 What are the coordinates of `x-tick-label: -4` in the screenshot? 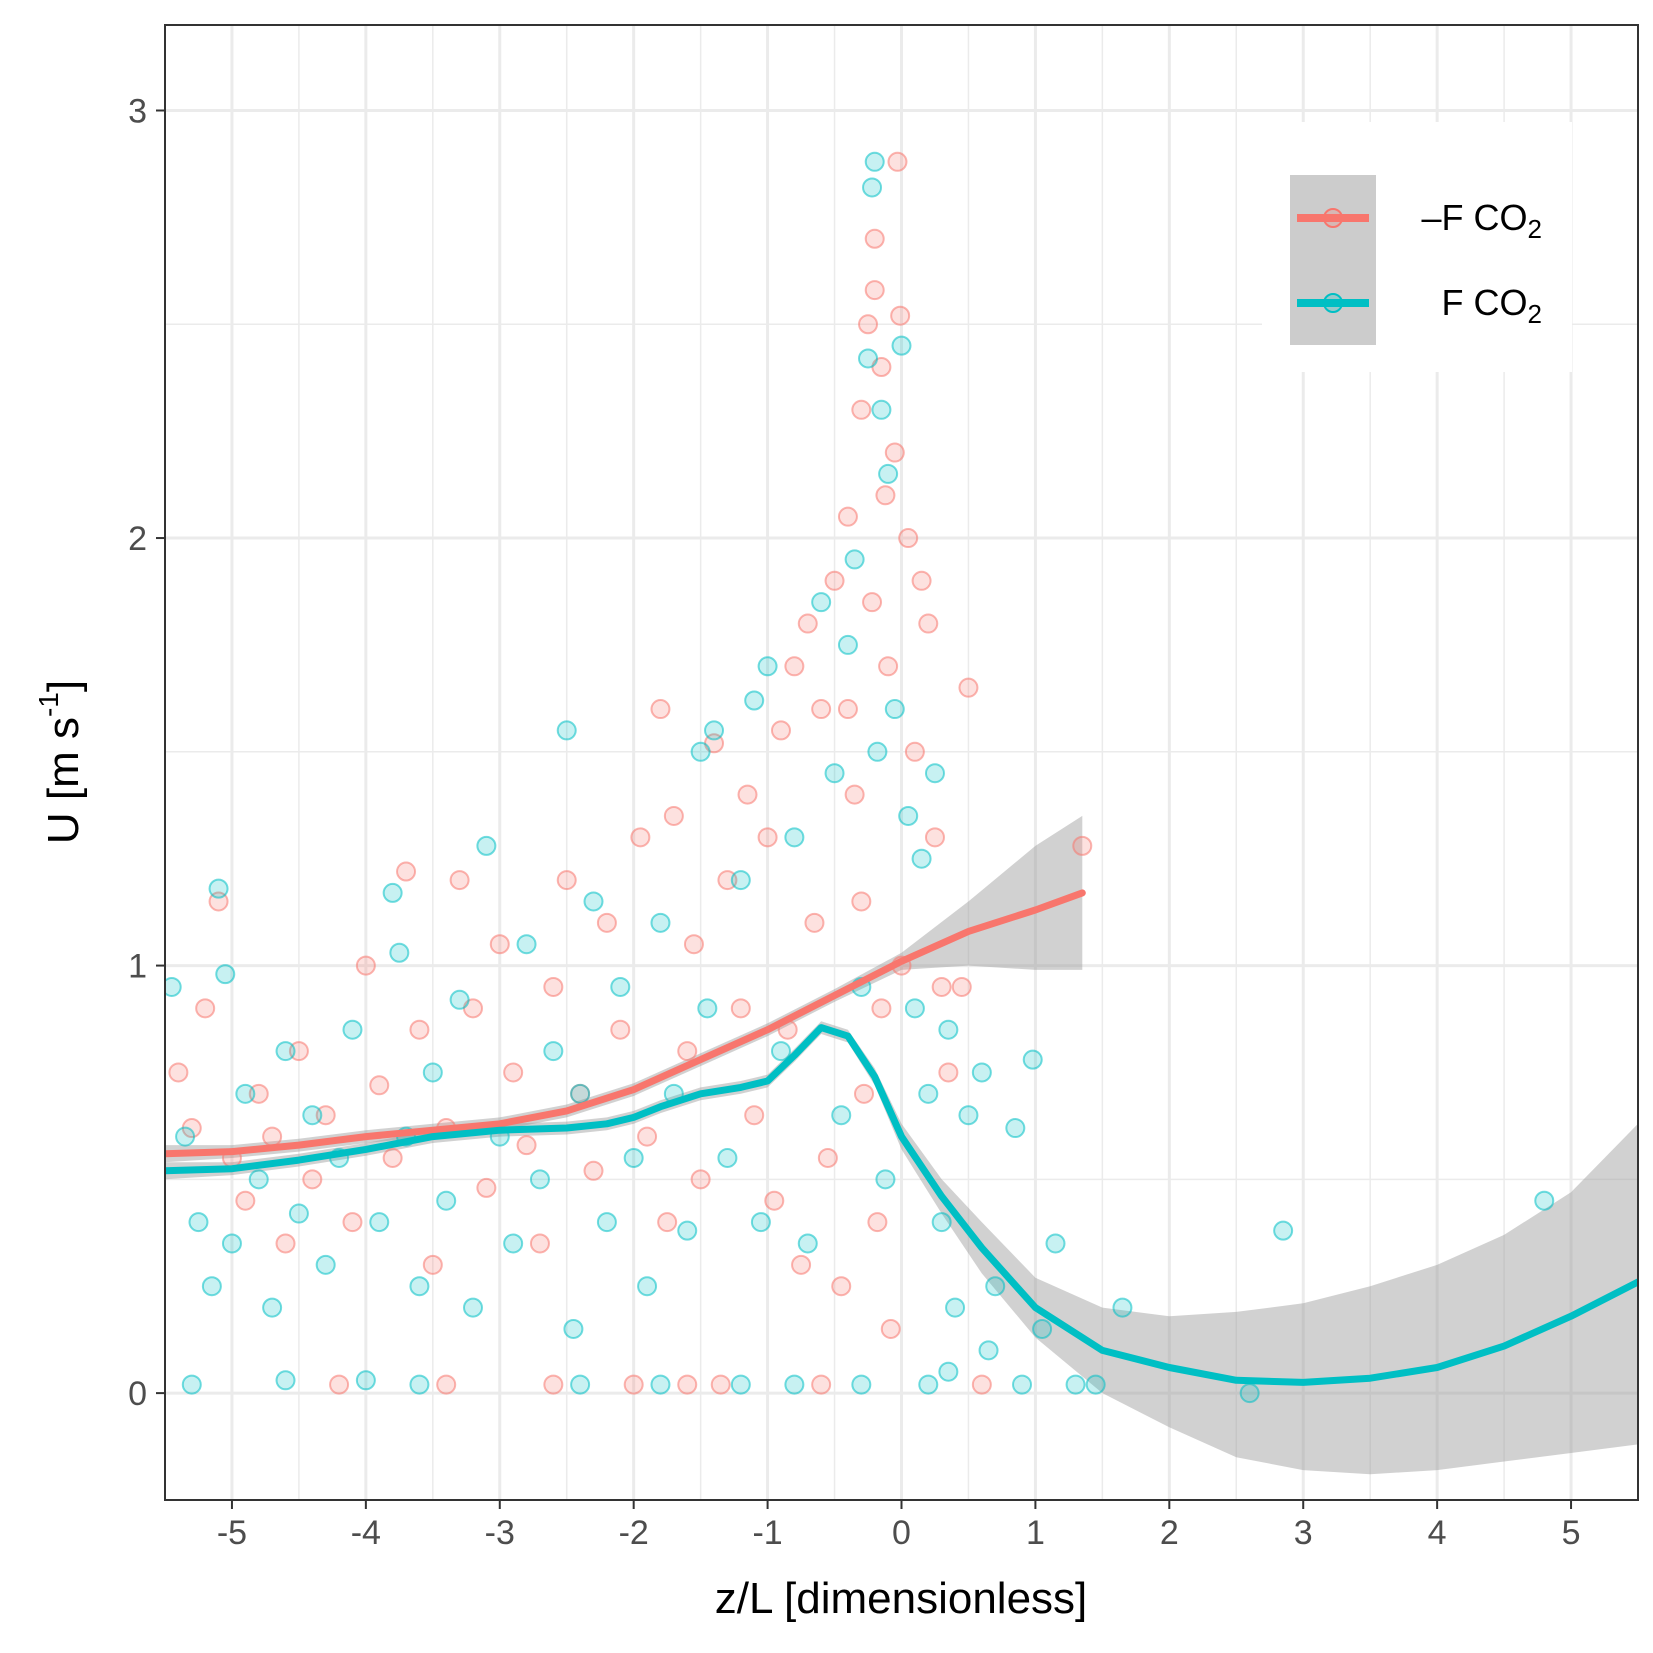 It's located at (366, 1533).